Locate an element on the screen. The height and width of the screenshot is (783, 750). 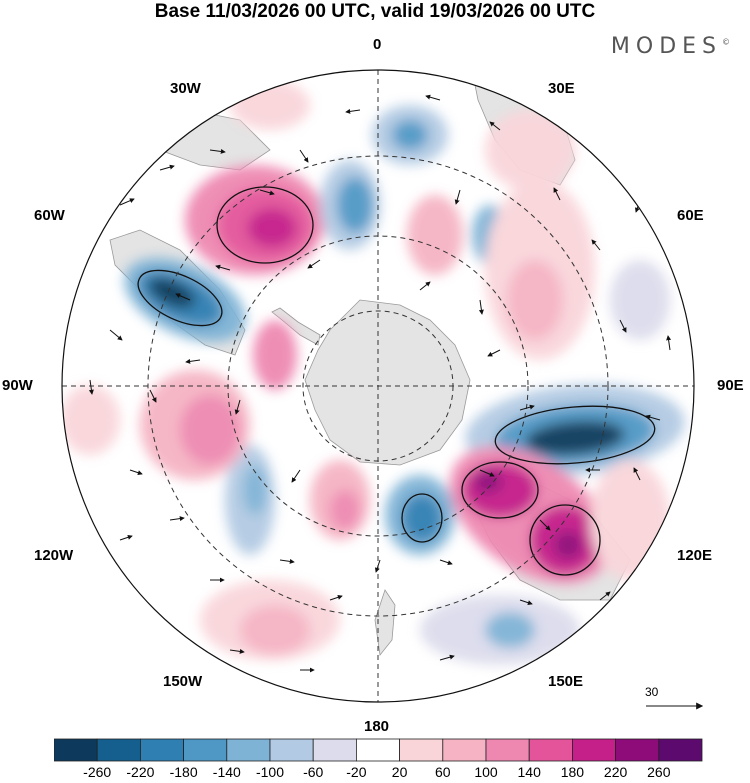
lon-label-90e: 90E is located at coordinates (730, 385).